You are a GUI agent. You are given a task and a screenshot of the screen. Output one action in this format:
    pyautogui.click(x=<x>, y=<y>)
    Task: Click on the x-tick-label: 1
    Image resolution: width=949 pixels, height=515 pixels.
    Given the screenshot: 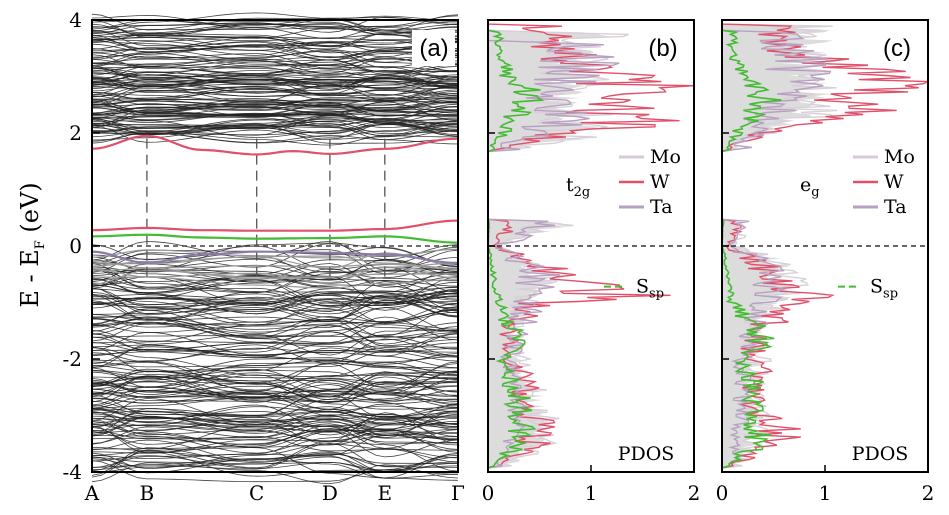 What is the action you would take?
    pyautogui.click(x=825, y=493)
    